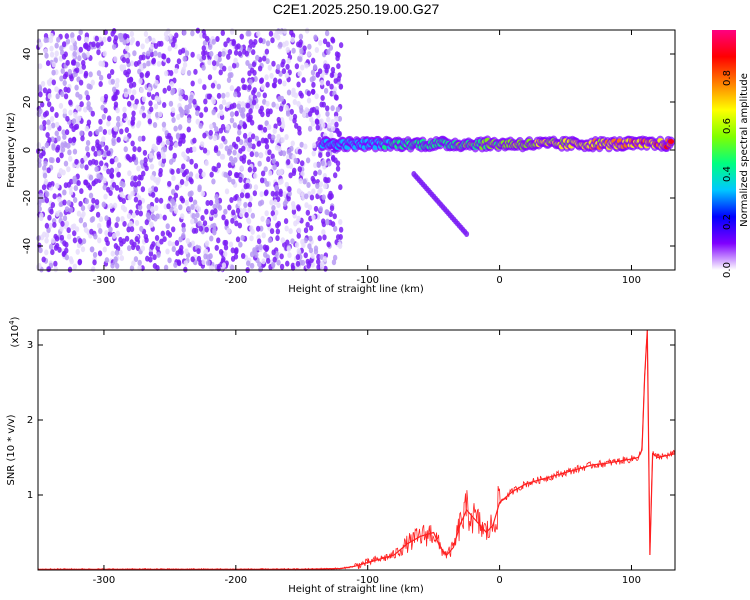 This screenshot has height=600, width=750. I want to click on colorbar-ticks: 0.0 0.2 0.4 0.6 0.8, so click(727, 174).